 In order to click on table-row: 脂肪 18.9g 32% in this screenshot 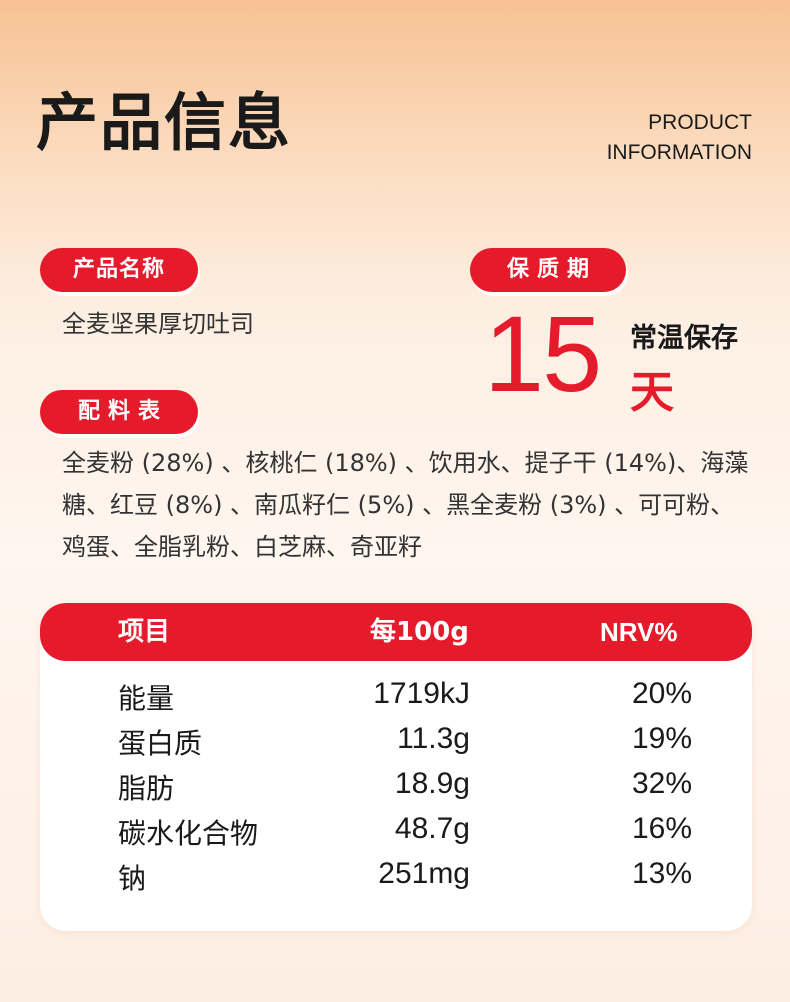, I will do `click(396, 785)`.